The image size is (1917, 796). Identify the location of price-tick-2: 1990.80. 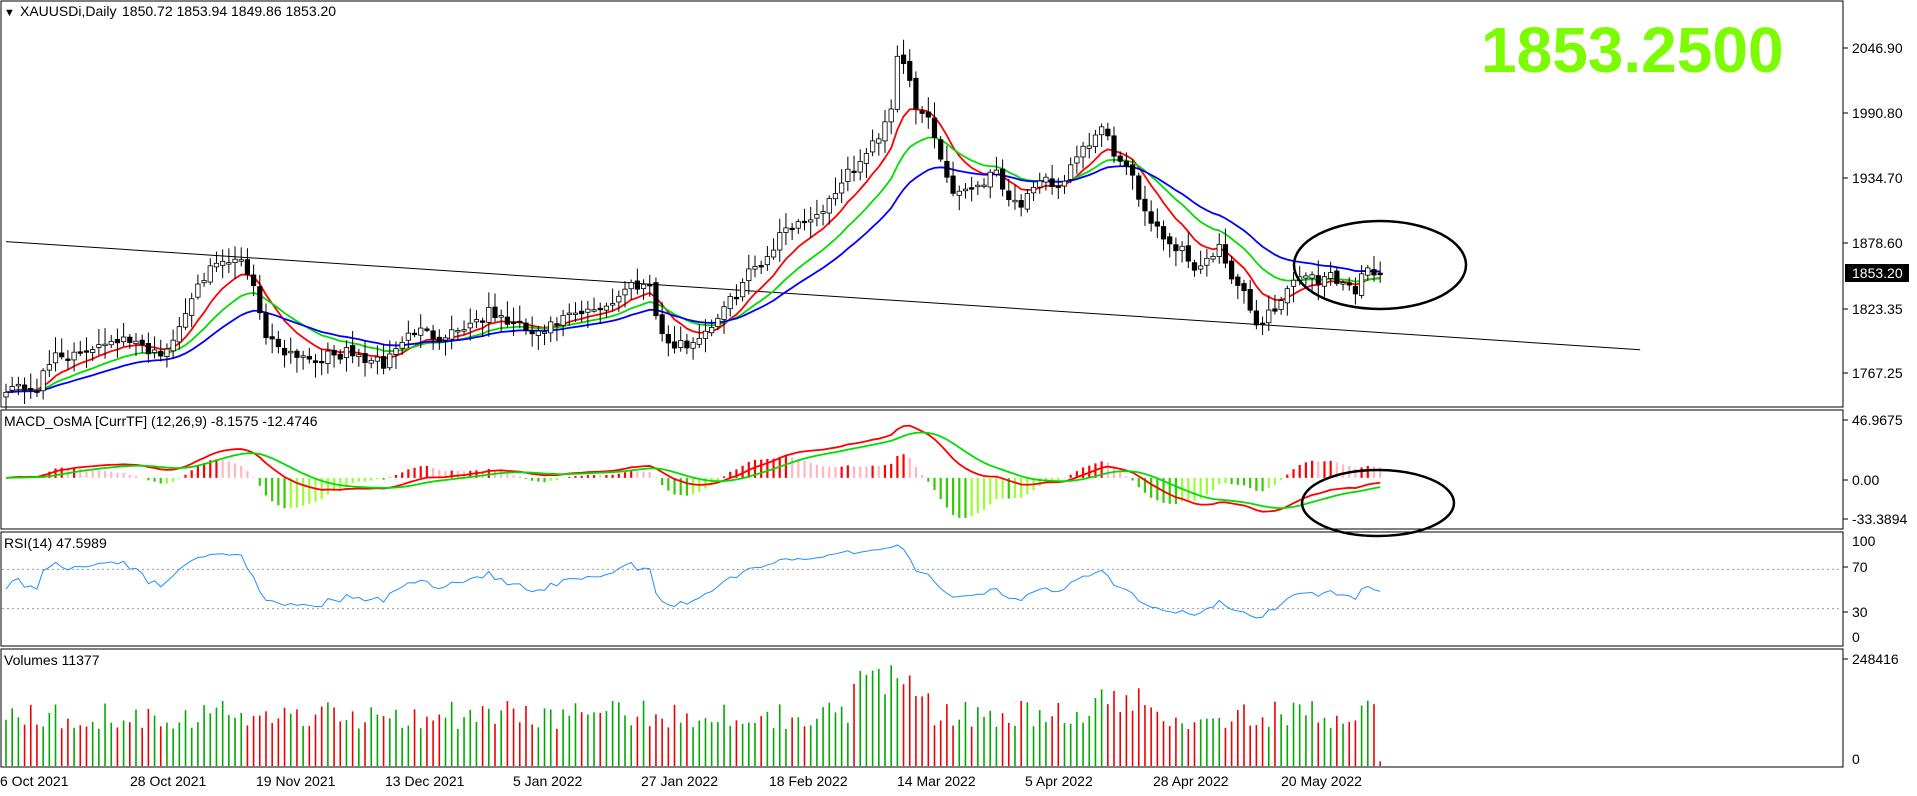
(1877, 113).